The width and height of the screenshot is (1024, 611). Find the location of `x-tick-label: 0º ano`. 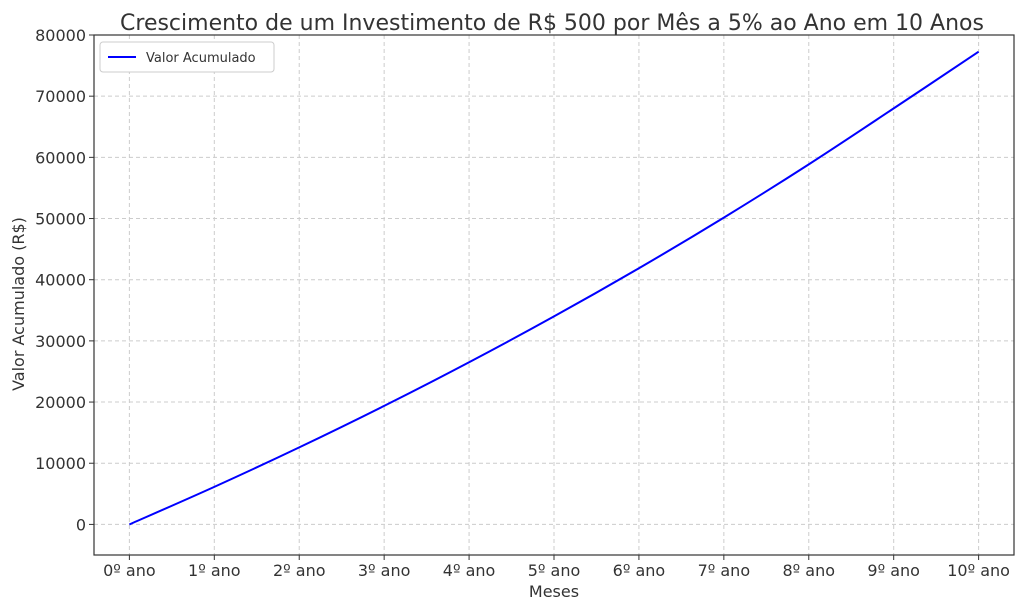

x-tick-label: 0º ano is located at coordinates (129, 570).